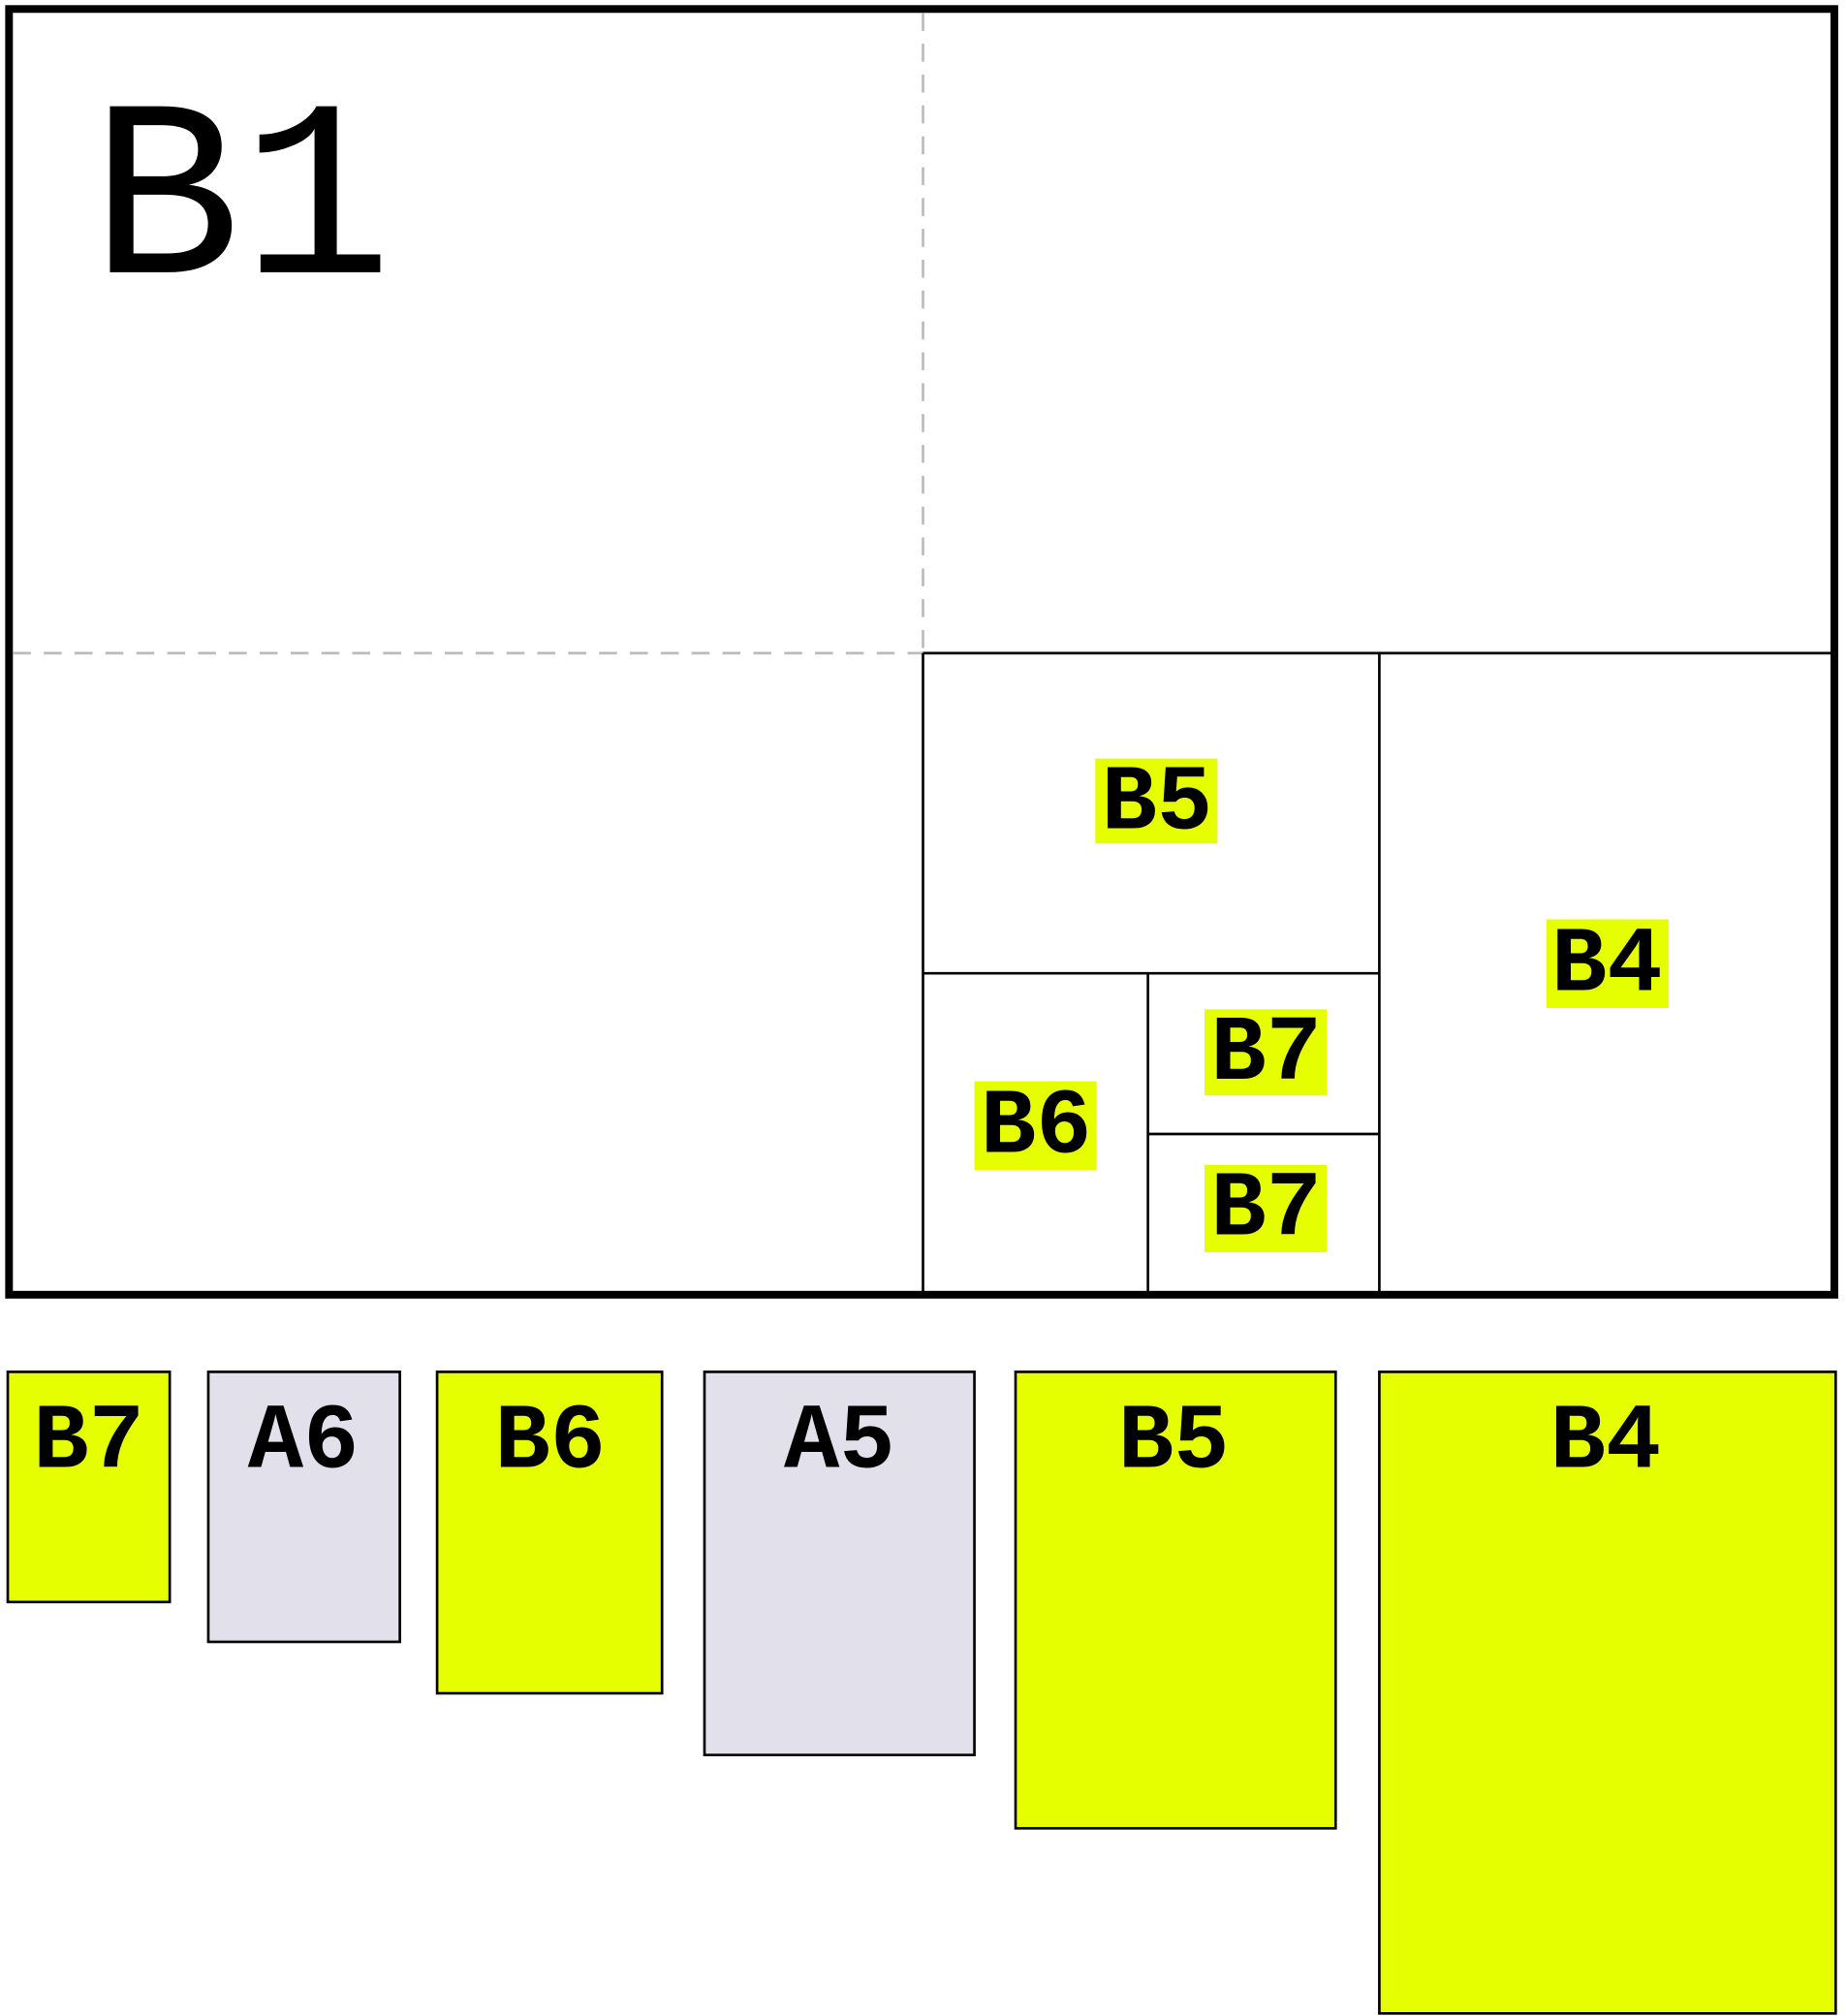 Image resolution: width=1846 pixels, height=2016 pixels. I want to click on size-label: B5, so click(1174, 1443).